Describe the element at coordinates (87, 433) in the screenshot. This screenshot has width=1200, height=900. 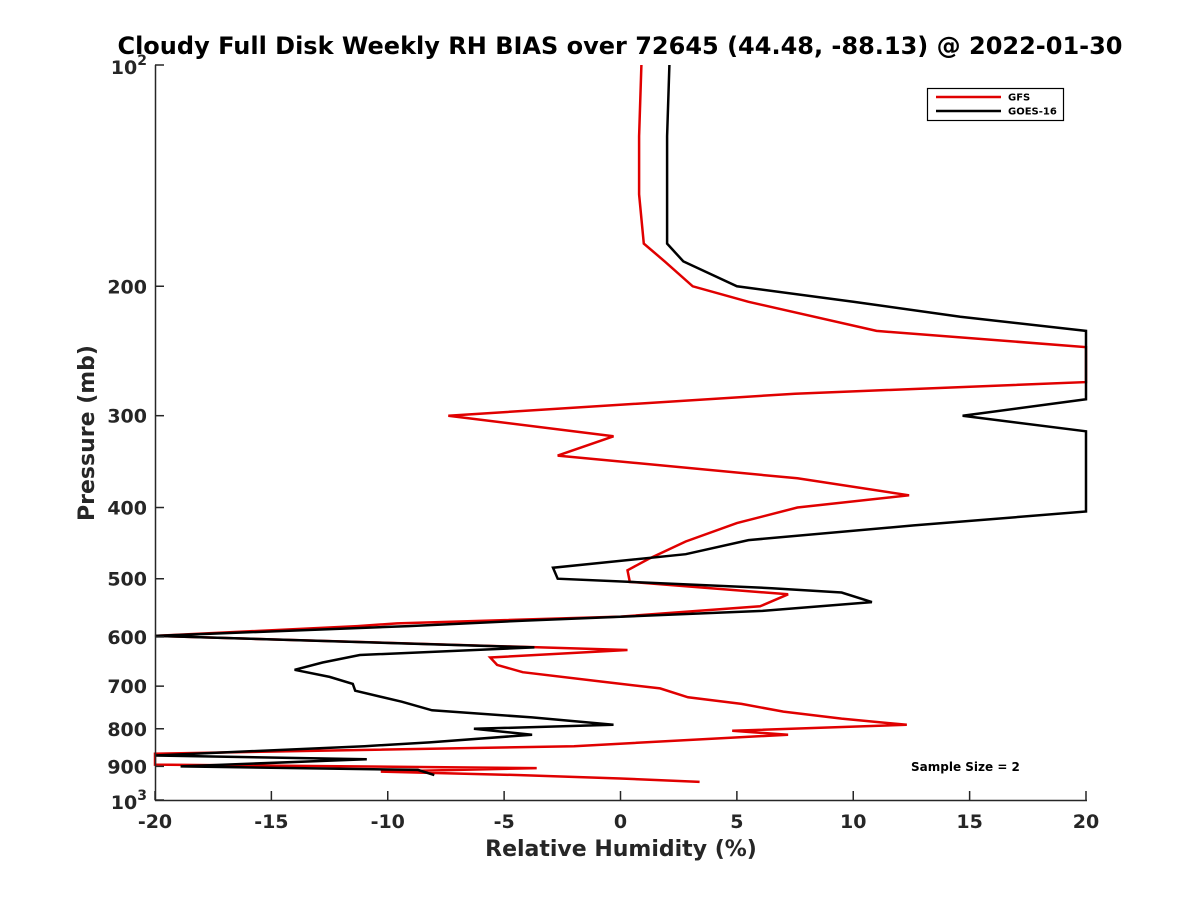
I see `y-axis-label: Pressure (mb)` at that location.